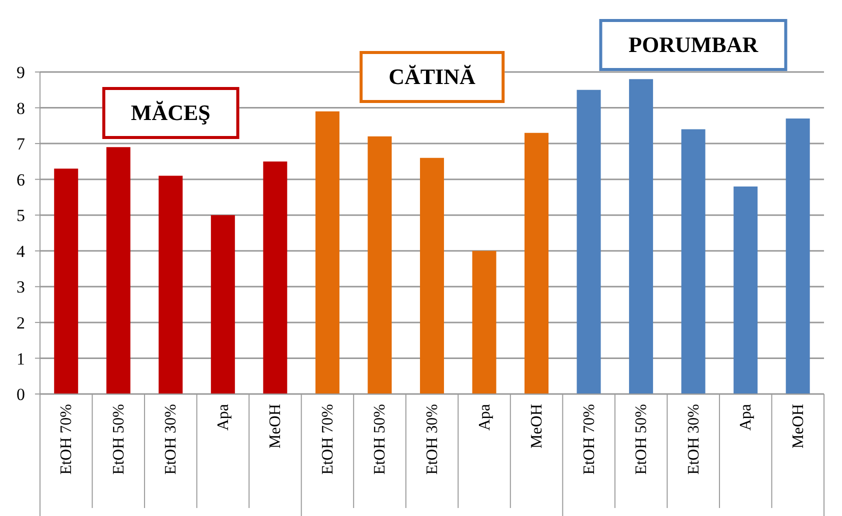  What do you see at coordinates (20, 358) in the screenshot?
I see `y-tick-label: 1` at bounding box center [20, 358].